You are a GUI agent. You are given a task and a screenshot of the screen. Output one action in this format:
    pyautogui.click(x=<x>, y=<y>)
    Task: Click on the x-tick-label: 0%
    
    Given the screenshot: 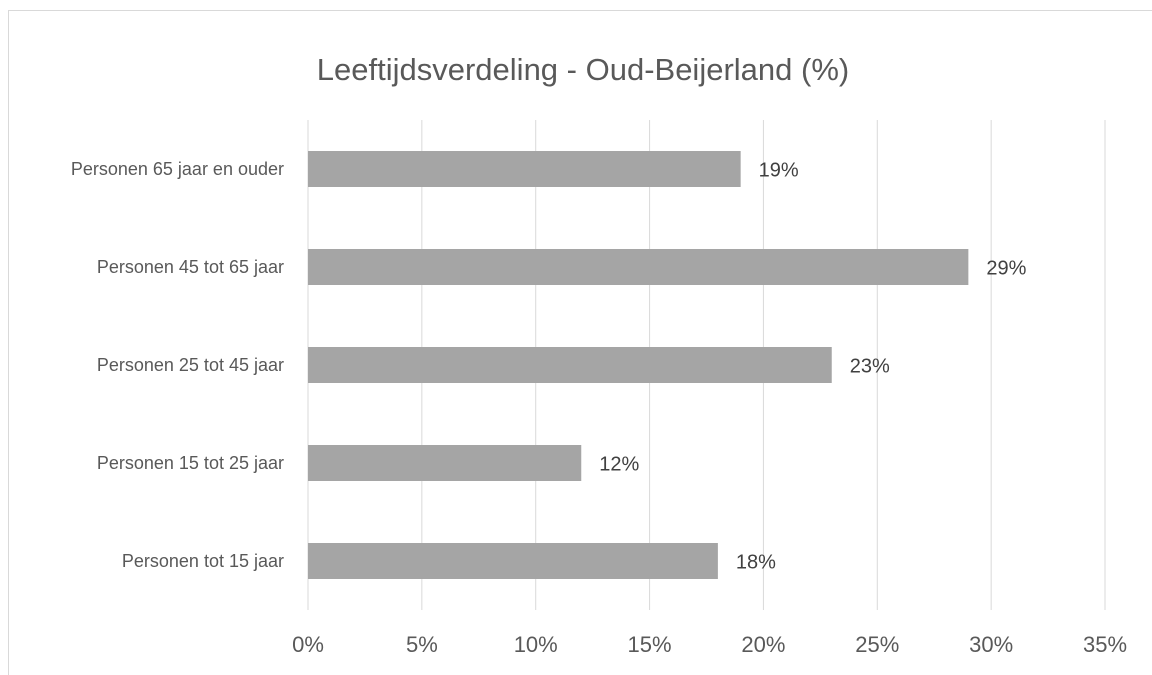 What is the action you would take?
    pyautogui.click(x=308, y=644)
    